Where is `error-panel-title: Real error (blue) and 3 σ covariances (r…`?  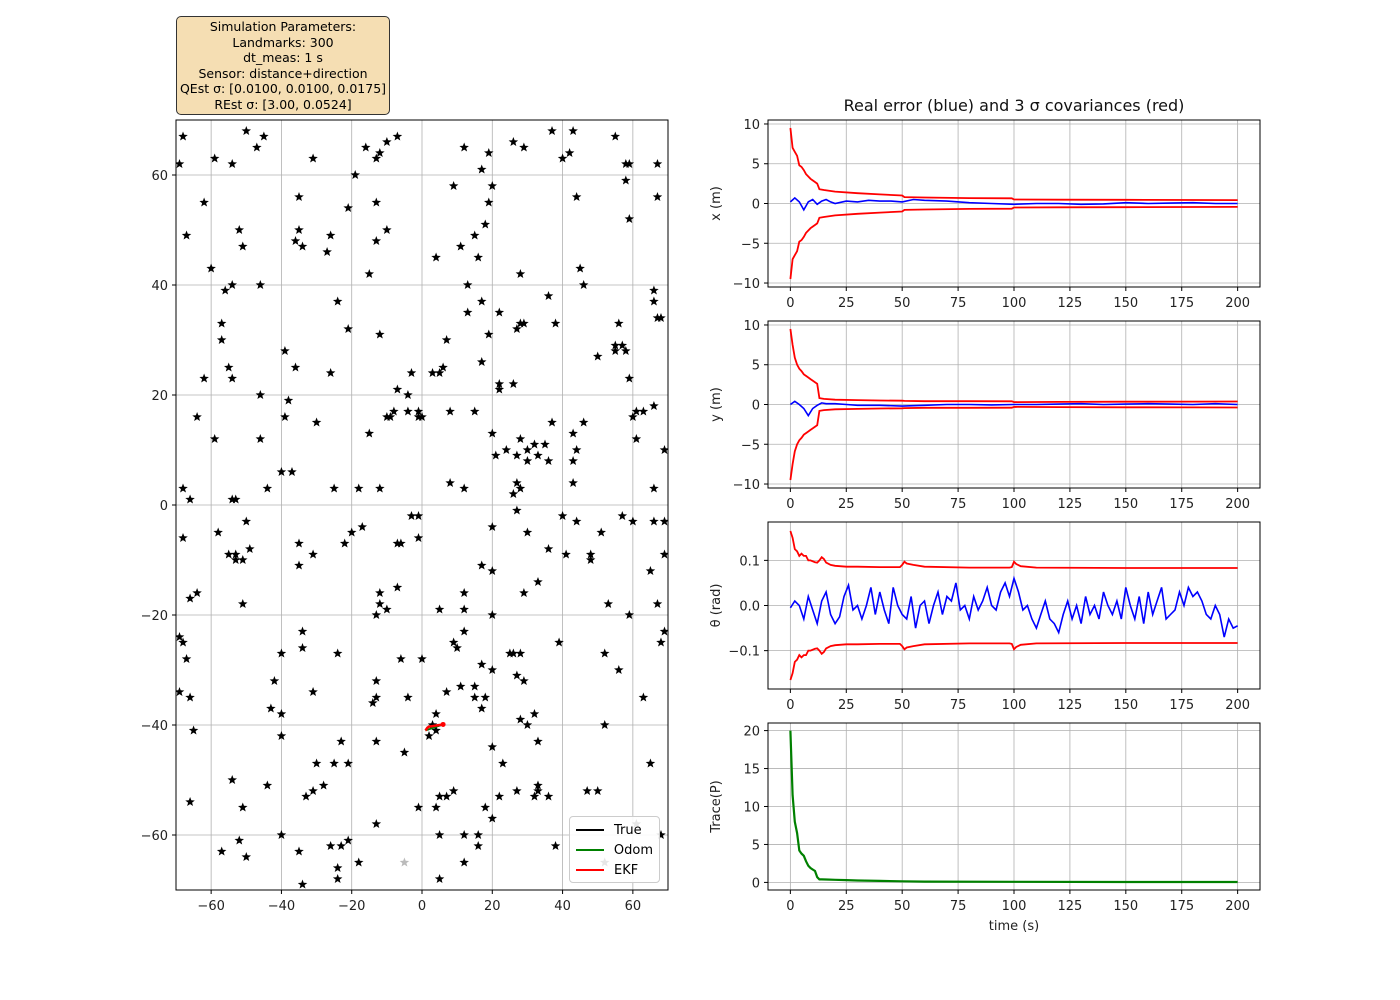
error-panel-title: Real error (blue) and 3 σ covariances (r… is located at coordinates (1014, 105).